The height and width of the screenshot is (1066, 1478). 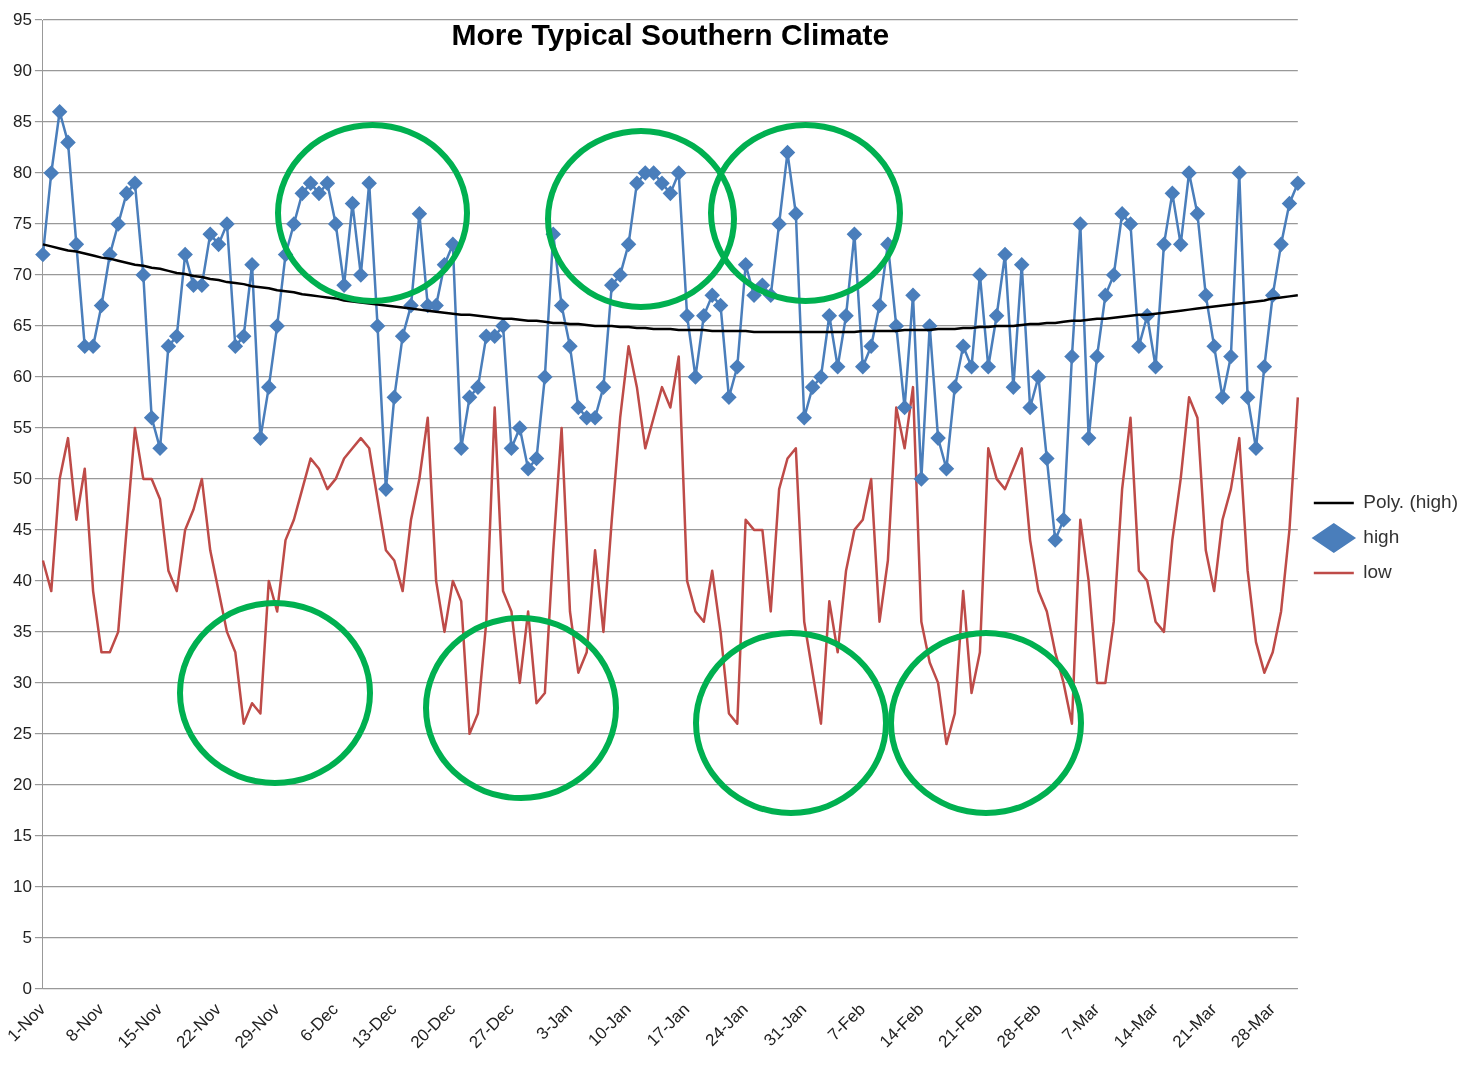 What do you see at coordinates (22, 784) in the screenshot?
I see `y-tick-label: 20` at bounding box center [22, 784].